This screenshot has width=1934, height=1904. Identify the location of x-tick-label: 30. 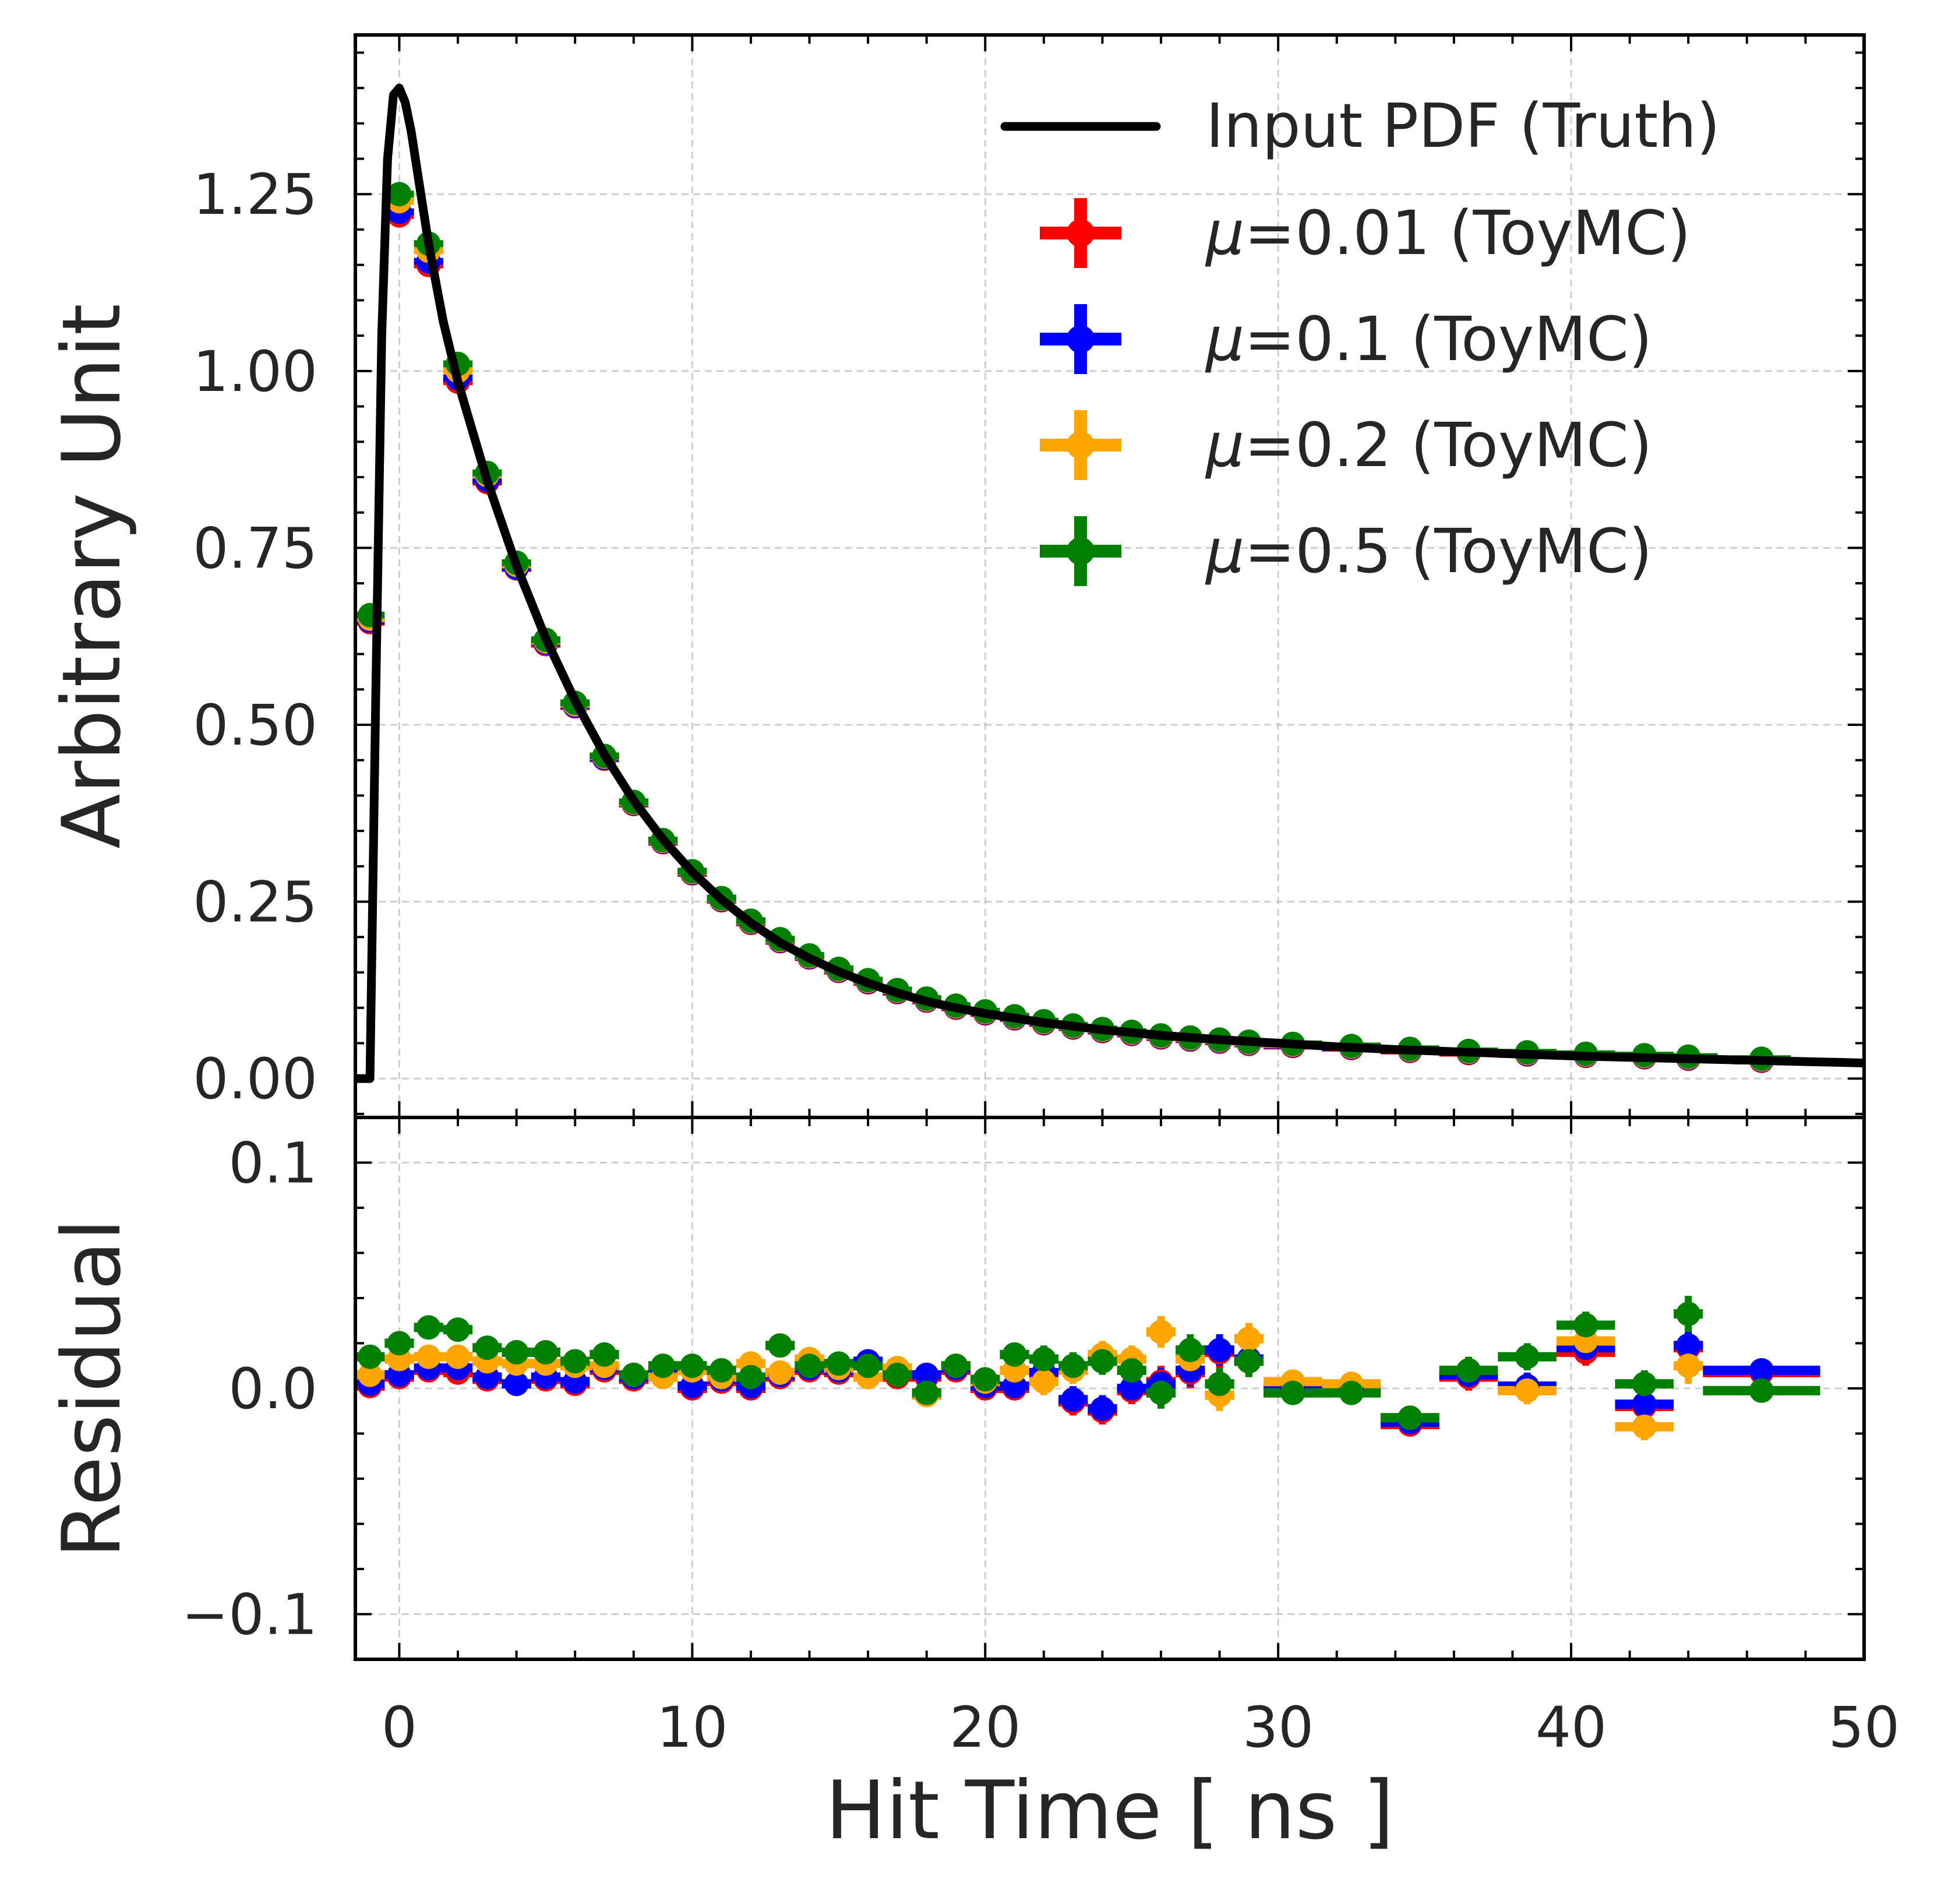
(1278, 1727).